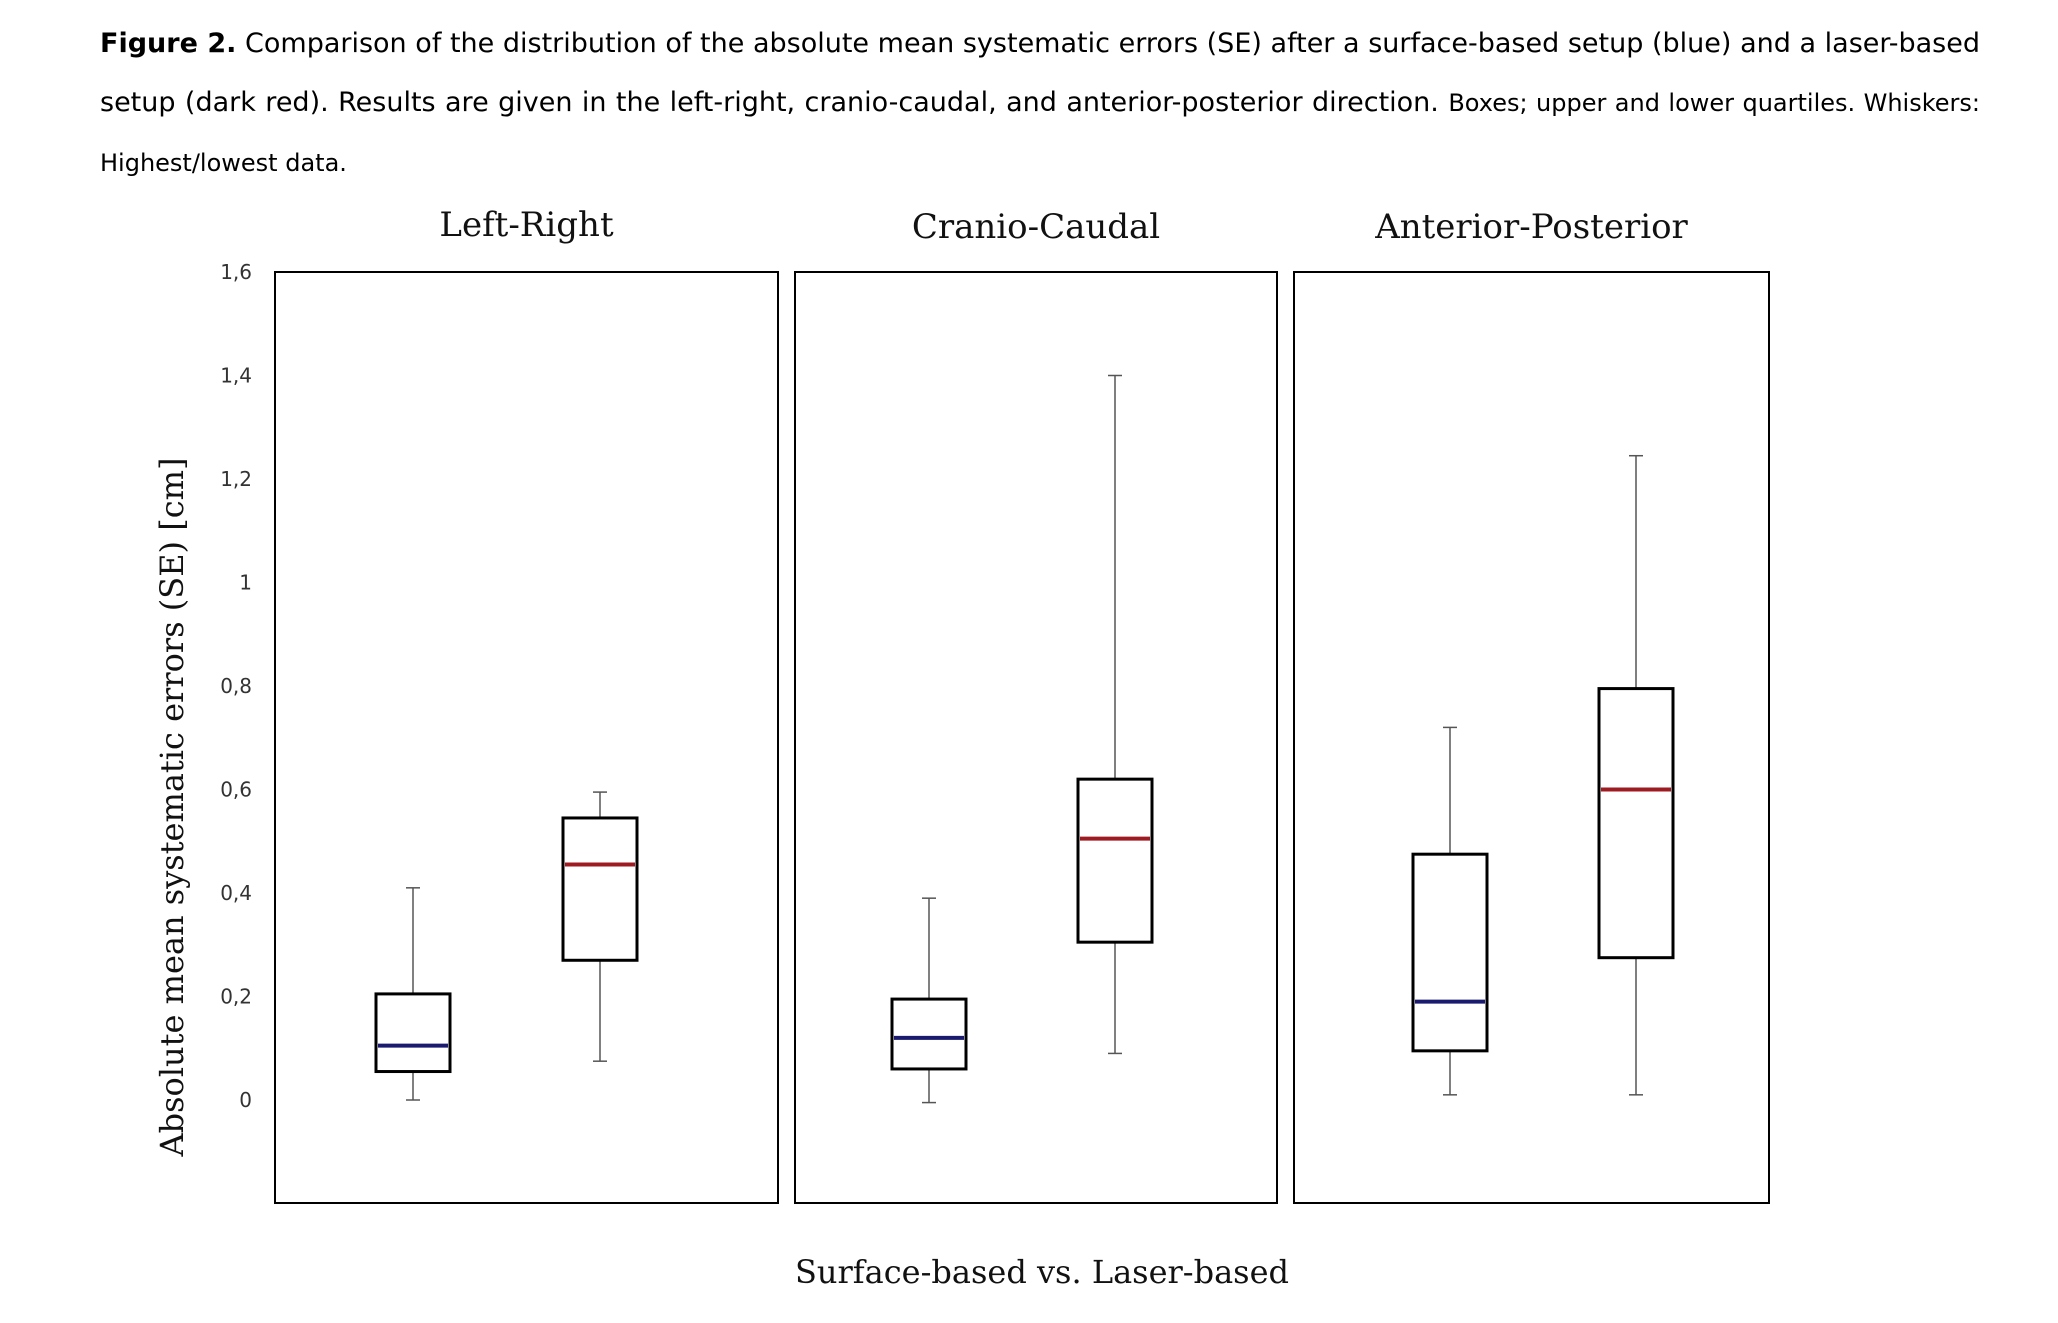  I want to click on y-tick-label: 0,4, so click(236, 893).